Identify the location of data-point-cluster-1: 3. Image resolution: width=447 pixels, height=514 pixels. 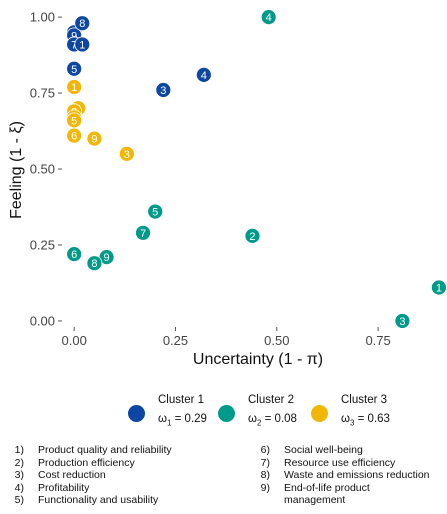
(163, 90).